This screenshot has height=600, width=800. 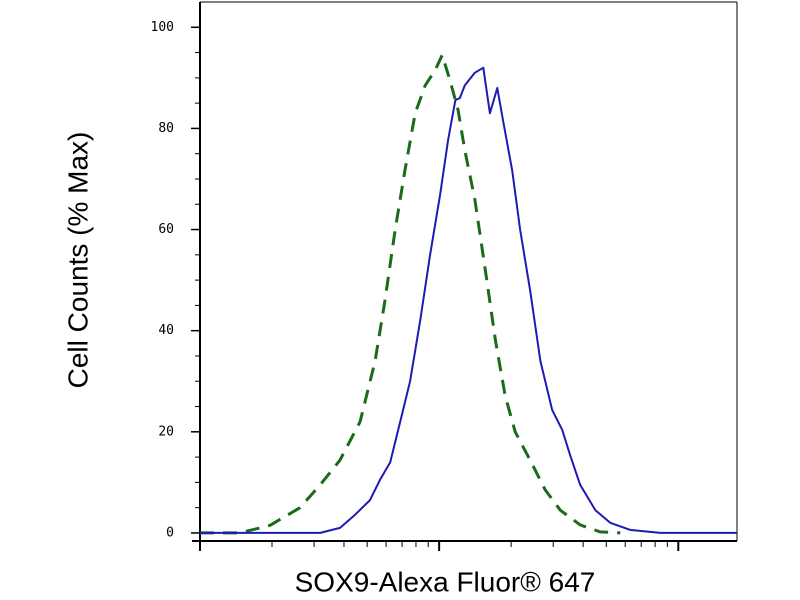 What do you see at coordinates (77, 260) in the screenshot?
I see `y-axis-title: Cell Counts (% Max)` at bounding box center [77, 260].